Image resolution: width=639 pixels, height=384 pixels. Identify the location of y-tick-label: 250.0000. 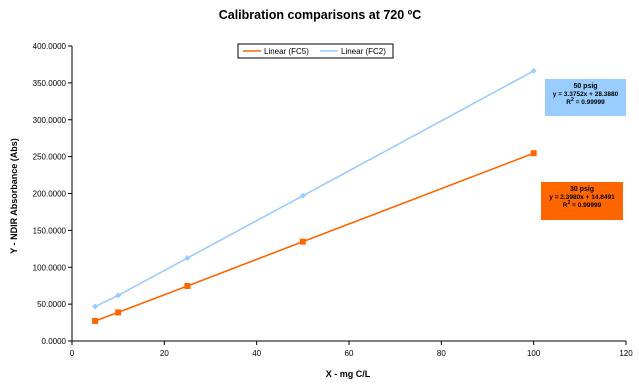
(50, 157).